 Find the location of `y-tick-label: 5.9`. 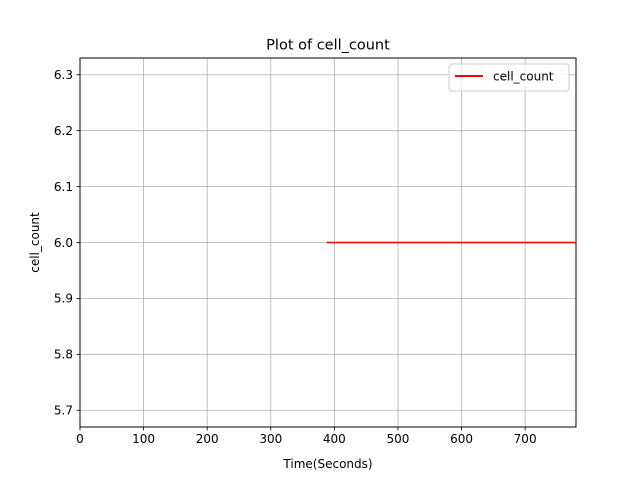

y-tick-label: 5.9 is located at coordinates (63, 299).